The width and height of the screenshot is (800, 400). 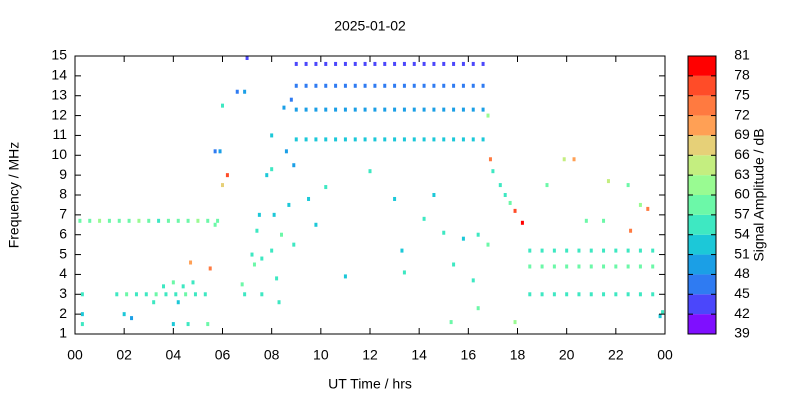 What do you see at coordinates (742, 75) in the screenshot?
I see `colorbar-tick-label: 78` at bounding box center [742, 75].